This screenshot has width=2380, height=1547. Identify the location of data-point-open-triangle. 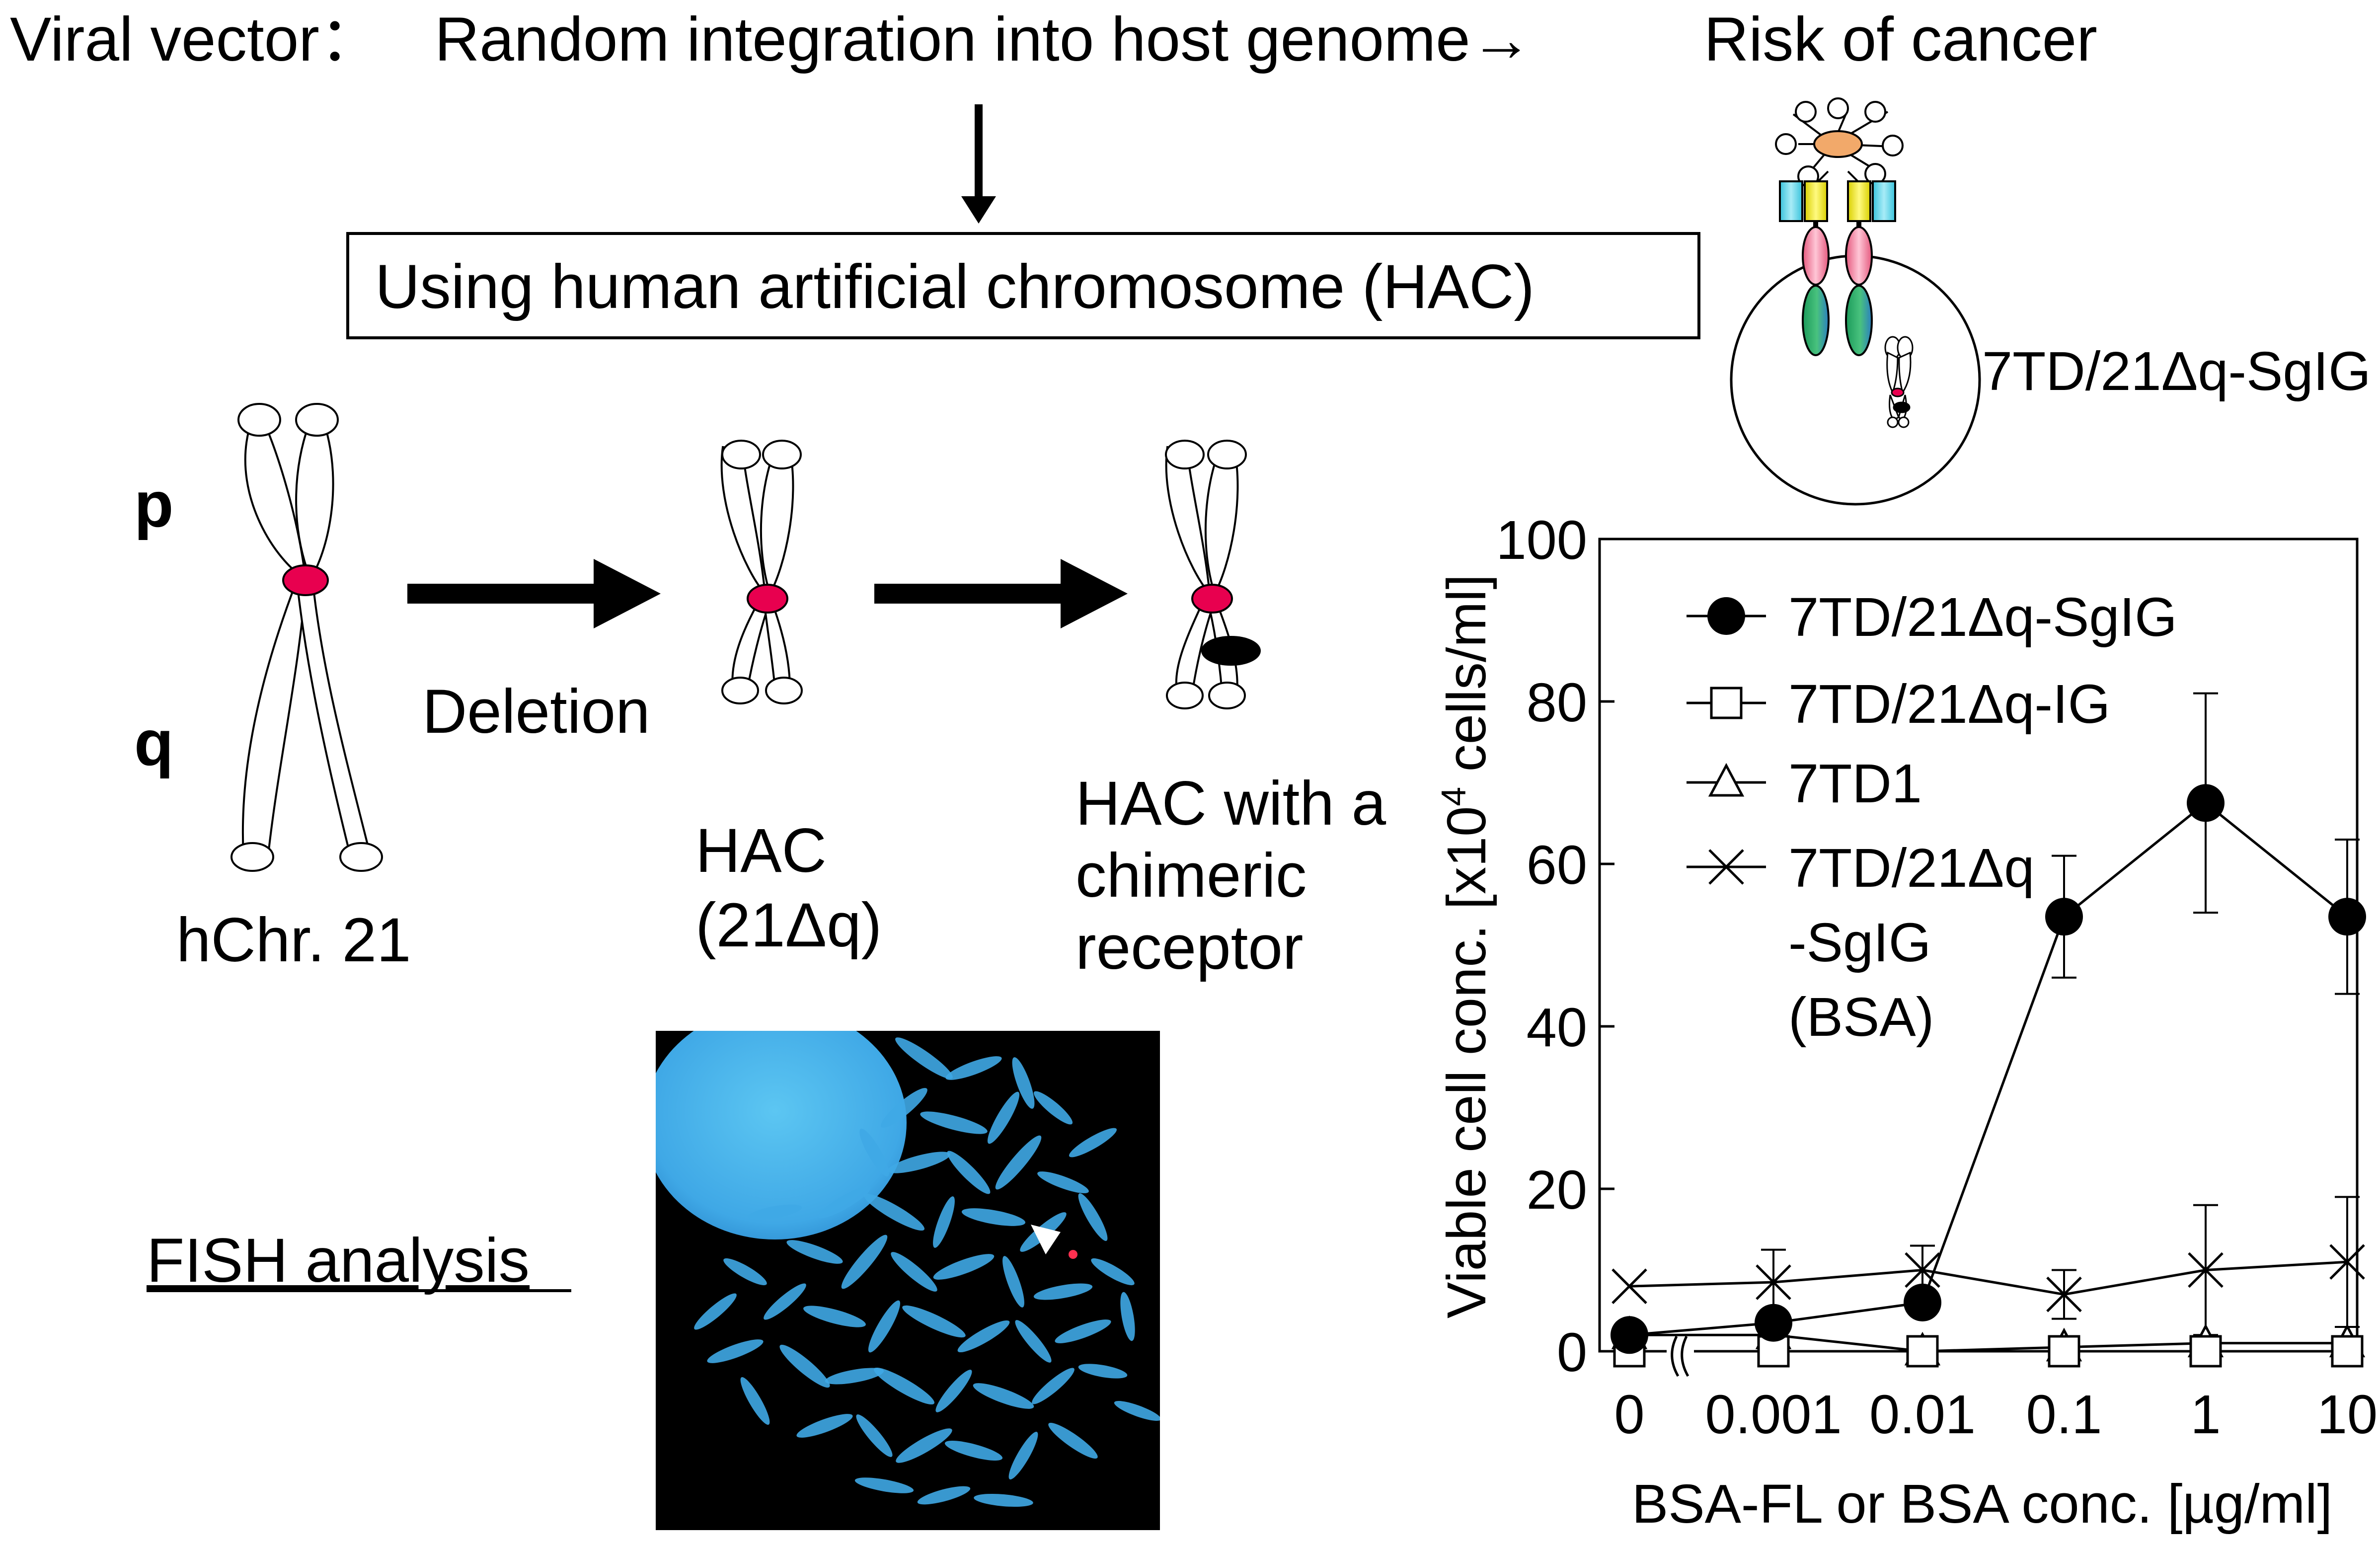
(1726, 780).